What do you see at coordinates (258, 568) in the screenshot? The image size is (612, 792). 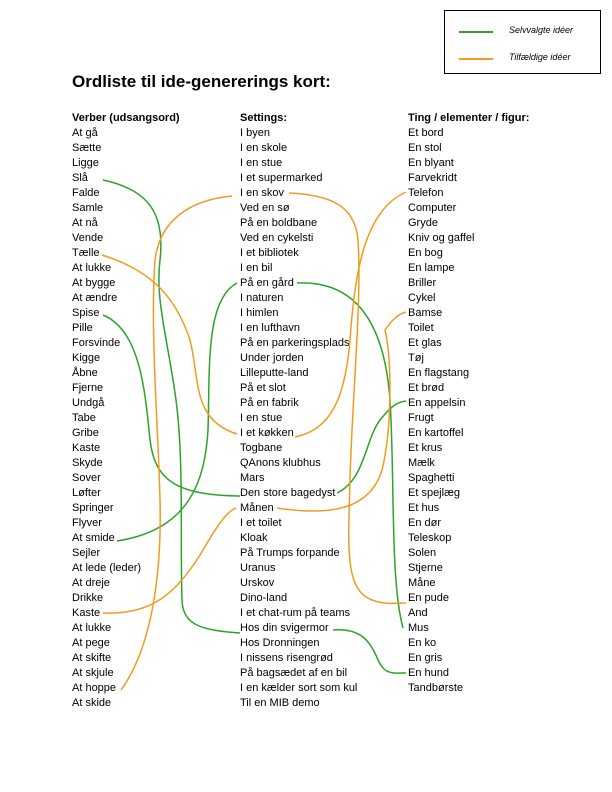 I see `setting-item: Uranus` at bounding box center [258, 568].